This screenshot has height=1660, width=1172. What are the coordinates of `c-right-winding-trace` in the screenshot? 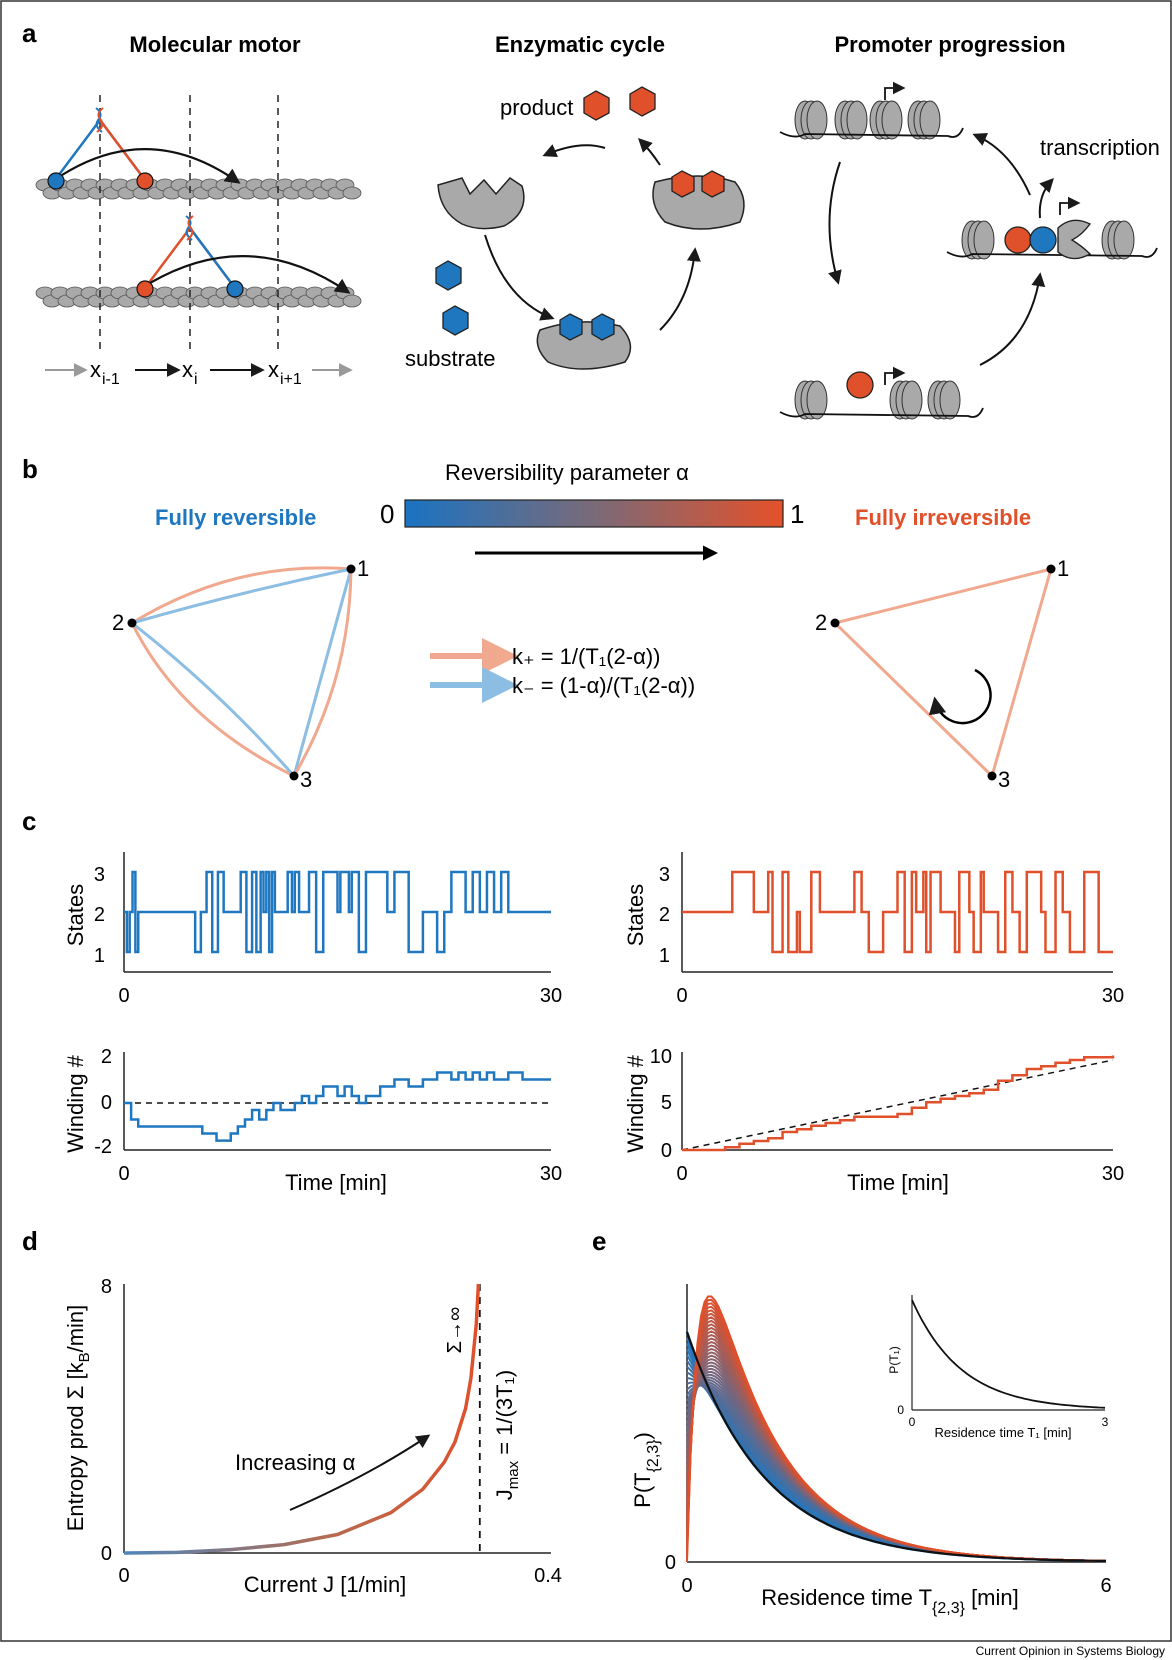 It's located at (898, 1103).